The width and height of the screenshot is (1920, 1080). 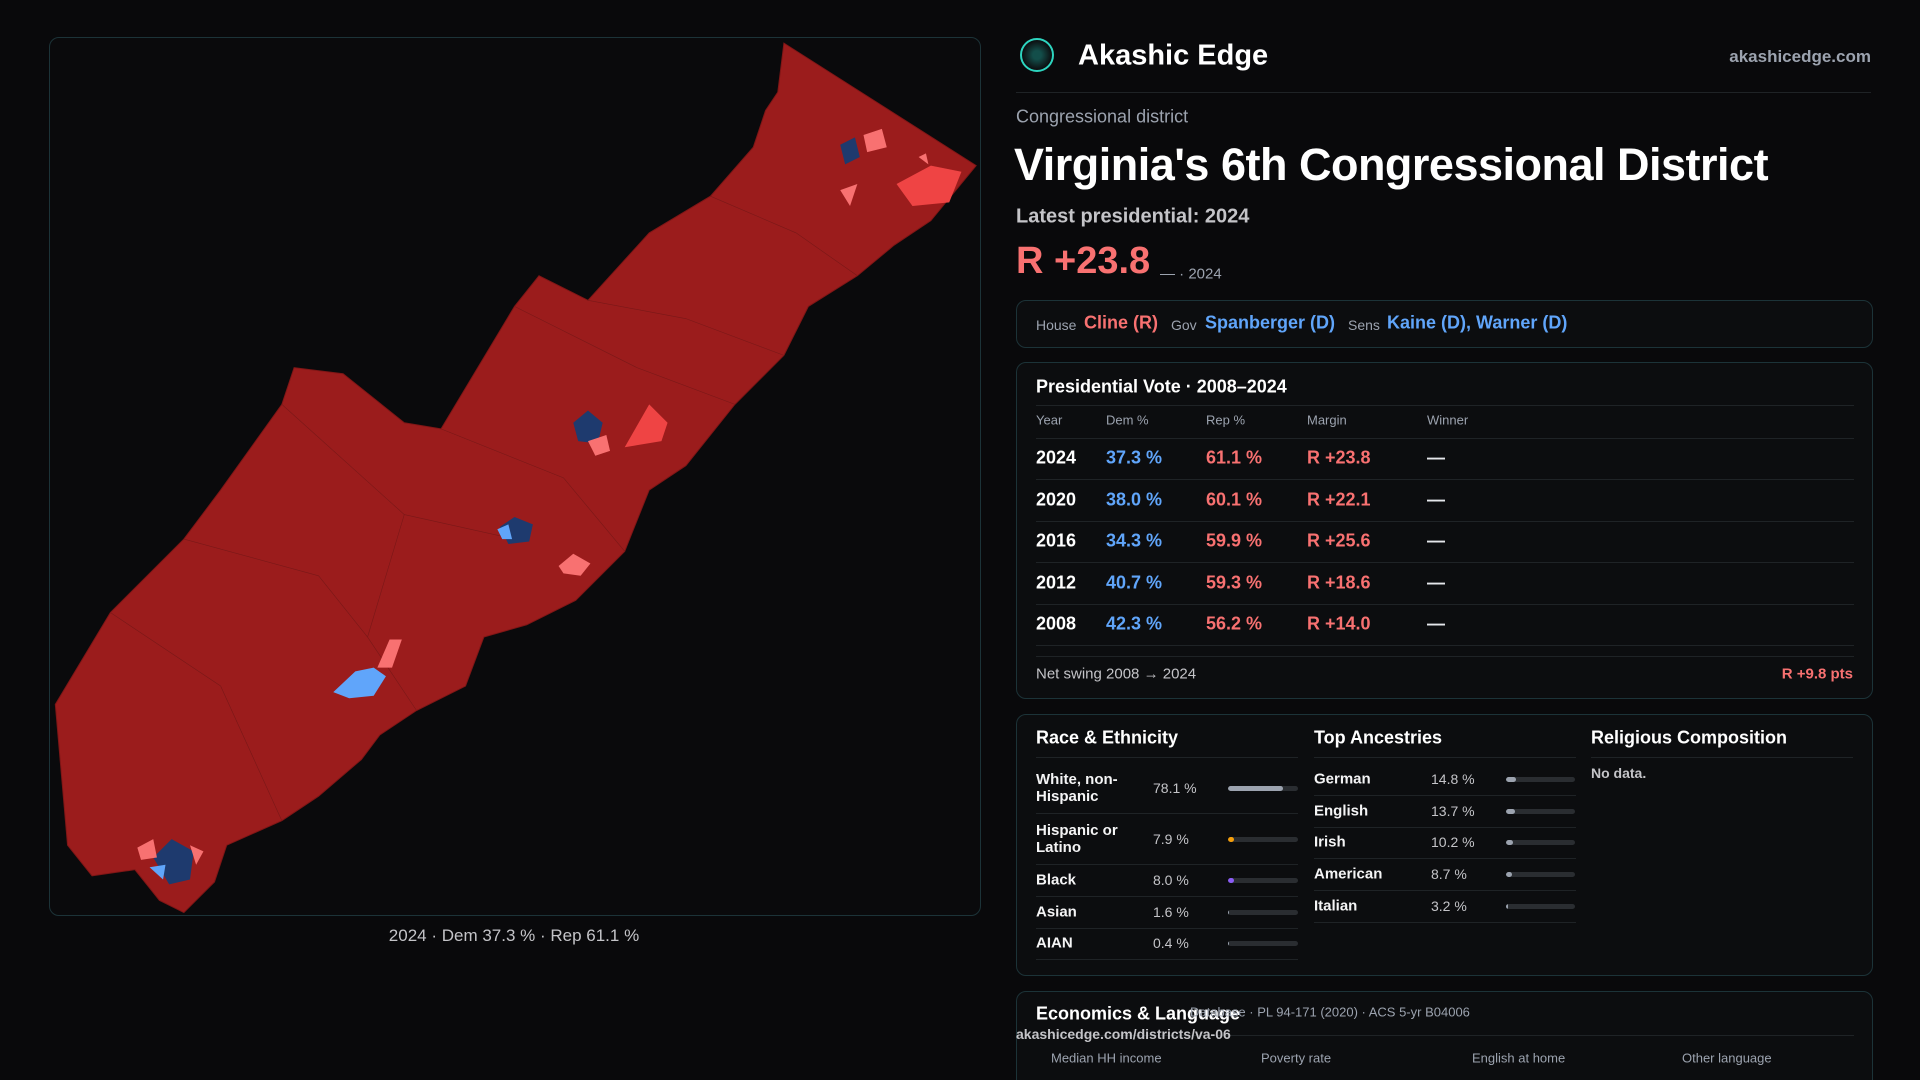 I want to click on religion-title: Religious Composition, so click(x=1689, y=737).